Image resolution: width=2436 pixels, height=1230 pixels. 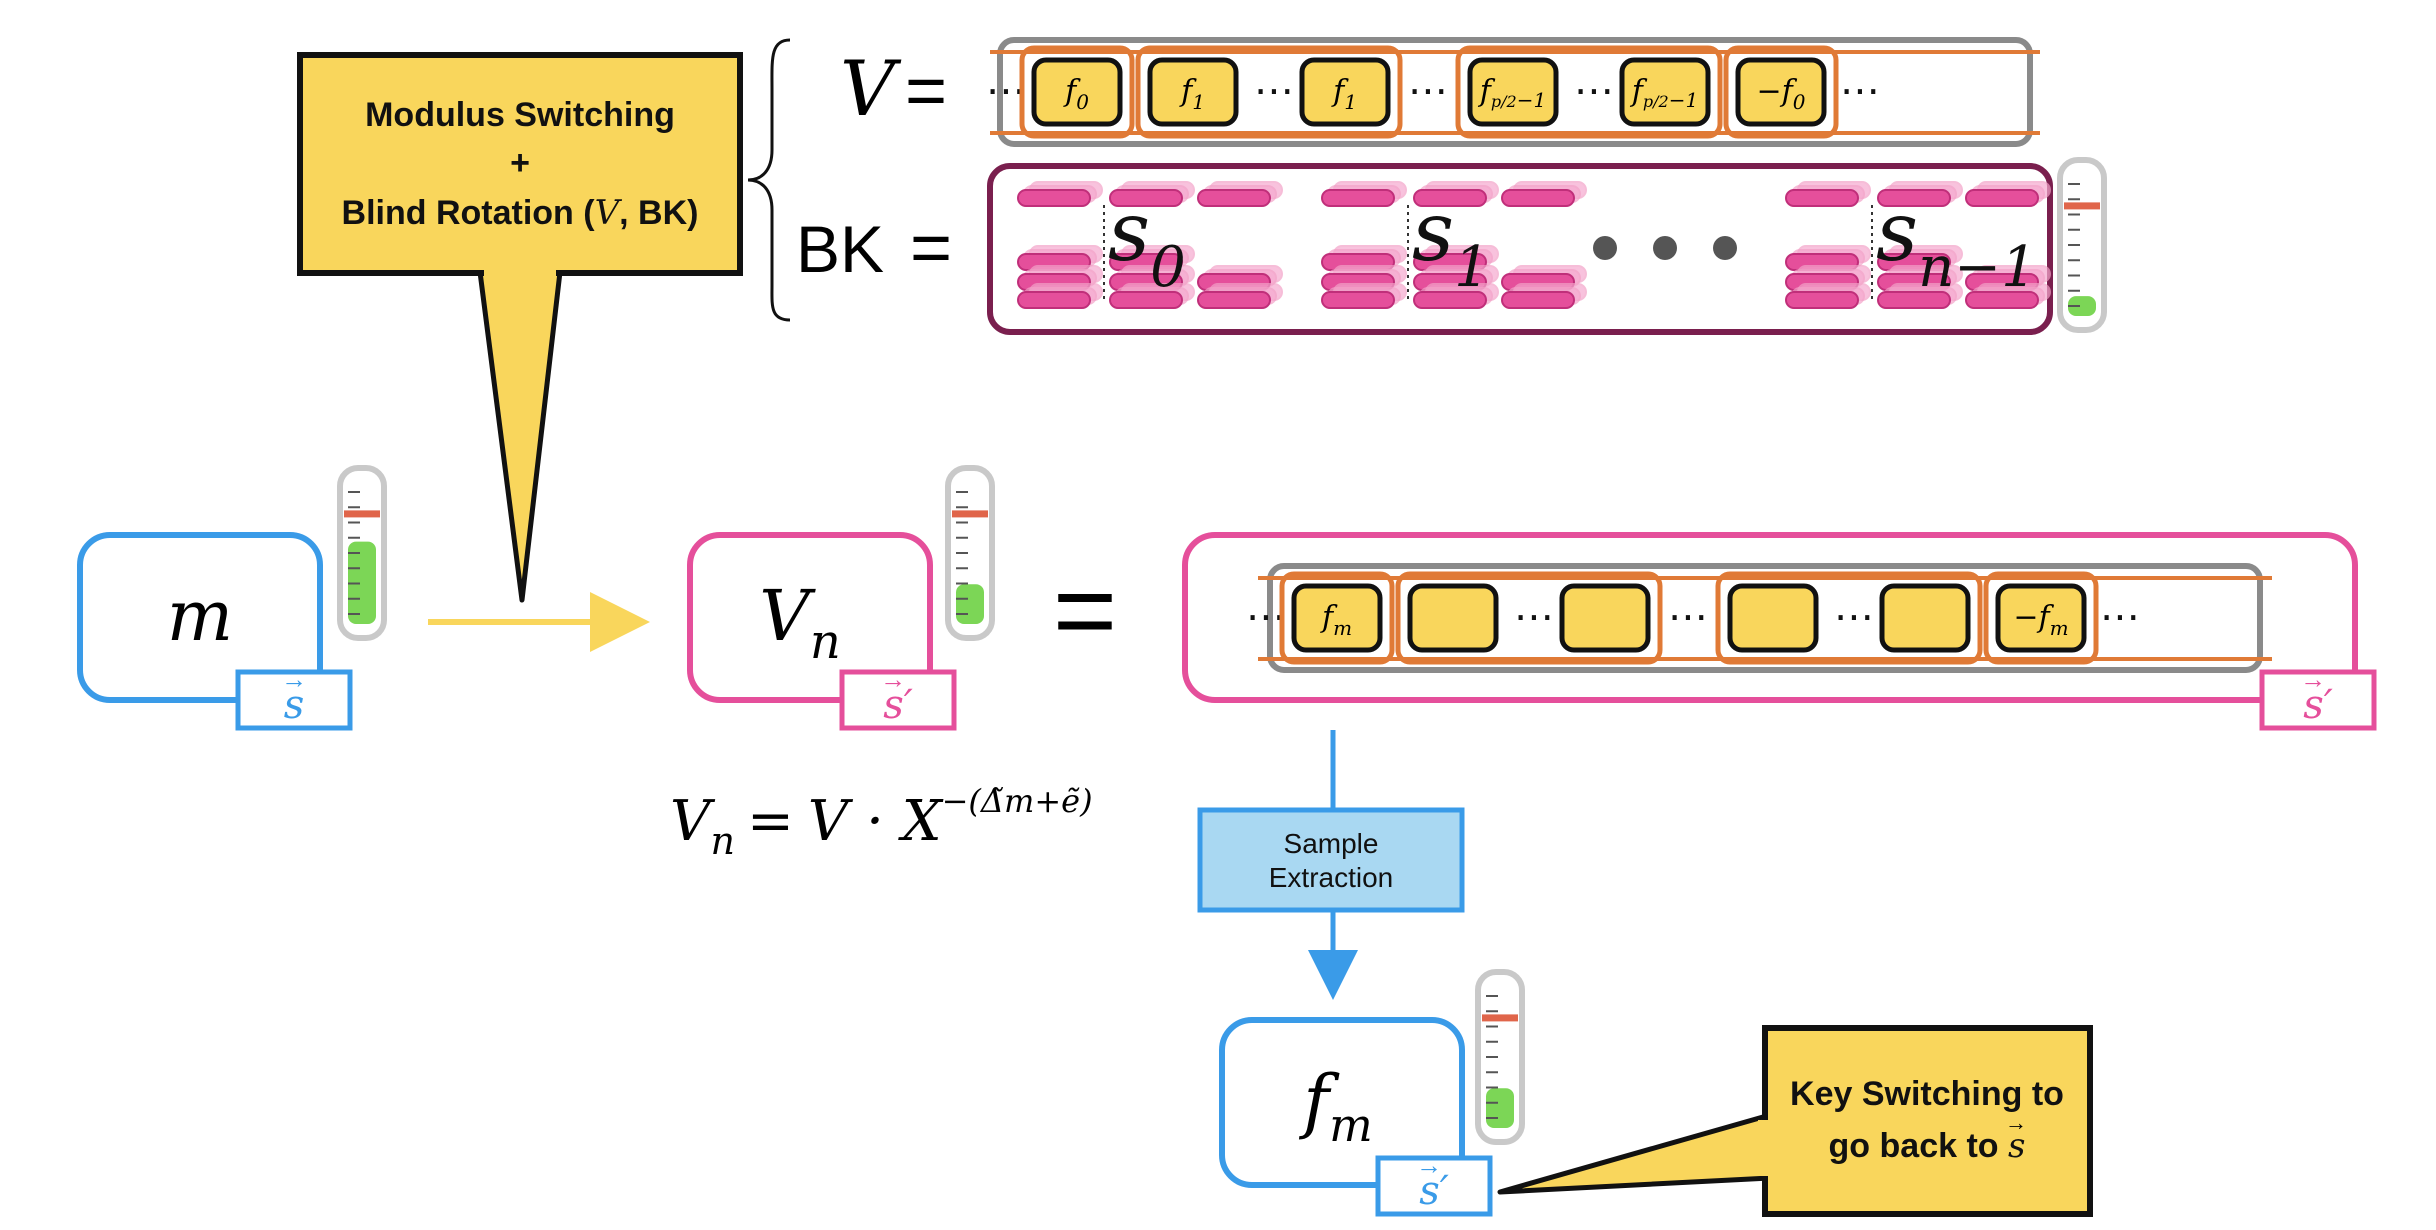 I want to click on v-row: V = ⋯ ⋯ ⋯ ⋯ ⋯f0 f1 f1 fp/2−1 fp/2−1 −f0, so click(x=1440, y=92).